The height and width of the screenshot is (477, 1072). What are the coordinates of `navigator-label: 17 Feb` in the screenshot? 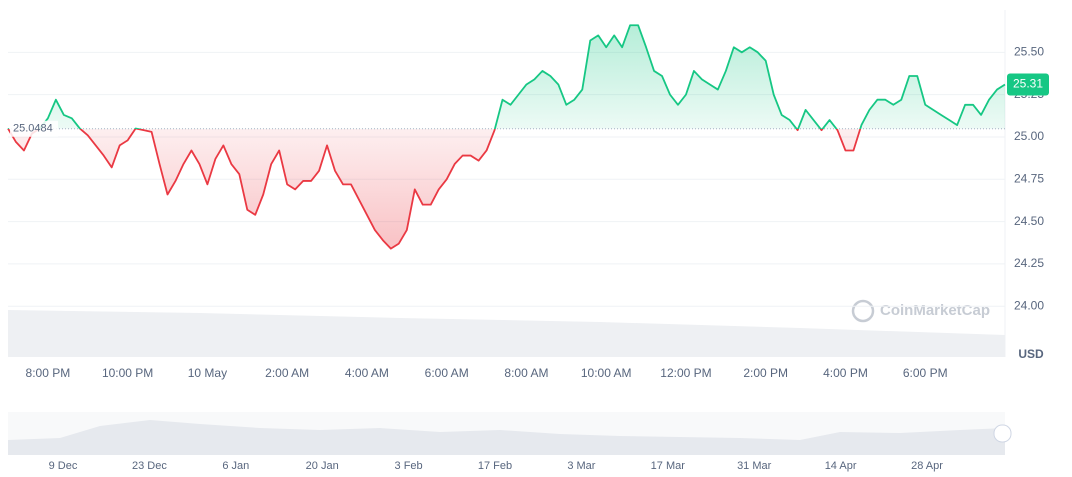 It's located at (495, 466).